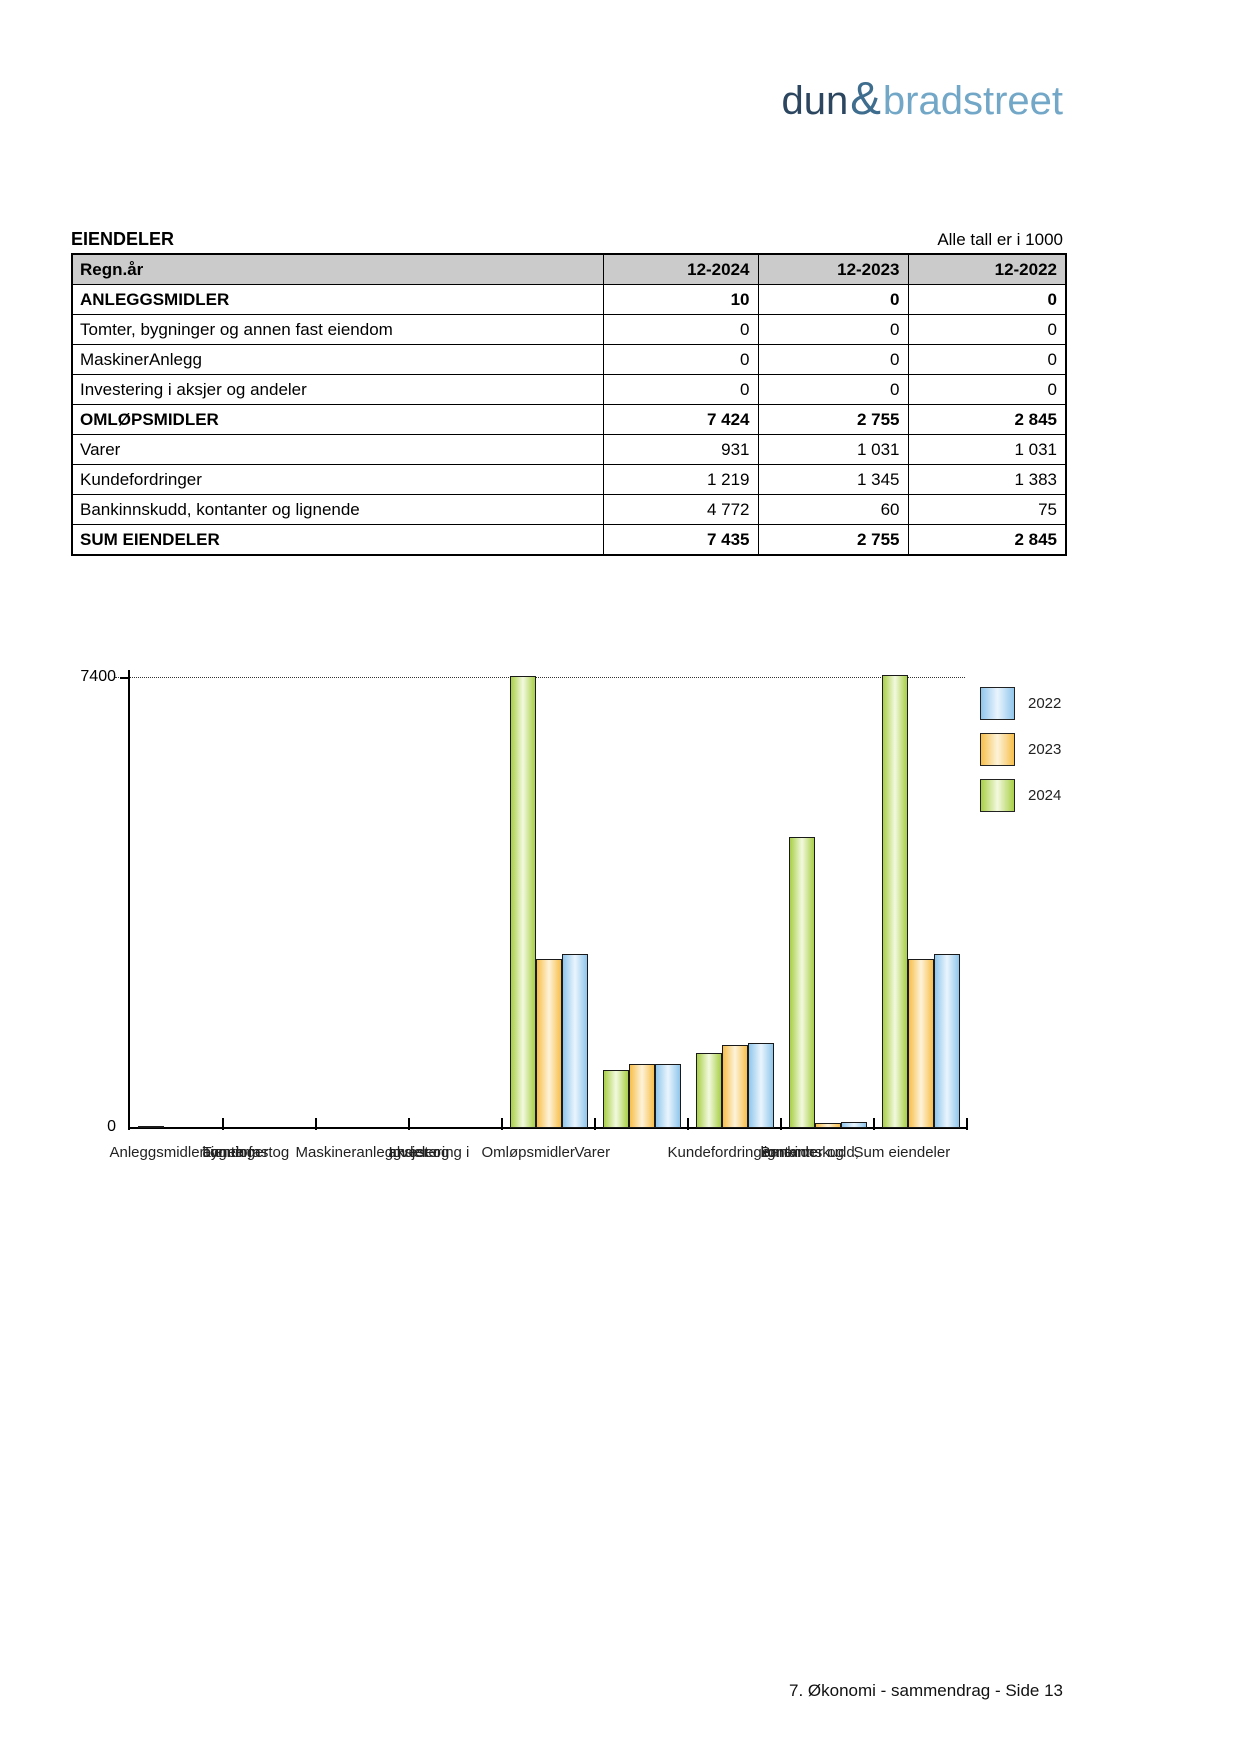 The height and width of the screenshot is (1754, 1241). What do you see at coordinates (902, 1152) in the screenshot?
I see `x-category-label-line: Sum eiendeler` at bounding box center [902, 1152].